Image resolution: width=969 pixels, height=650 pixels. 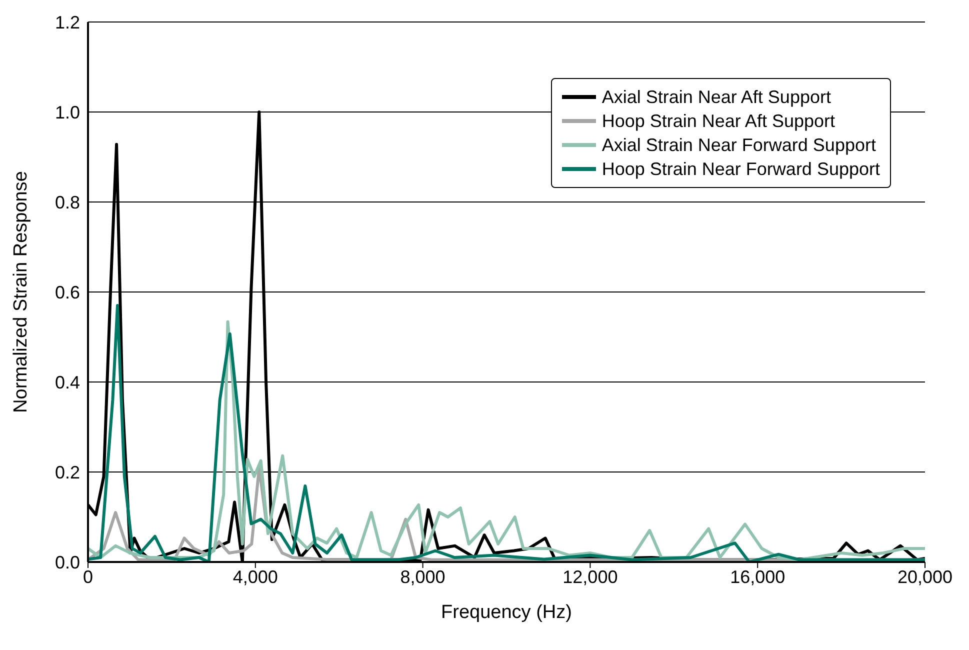 What do you see at coordinates (67, 112) in the screenshot?
I see `y-tick-label: 1.0` at bounding box center [67, 112].